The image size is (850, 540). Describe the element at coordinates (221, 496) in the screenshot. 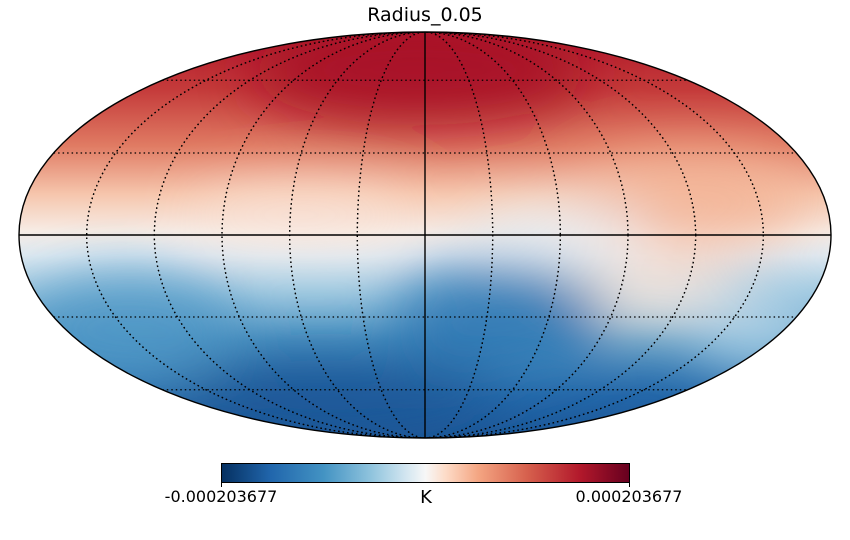

I see `colorbar-min-label: -0.000203677` at that location.